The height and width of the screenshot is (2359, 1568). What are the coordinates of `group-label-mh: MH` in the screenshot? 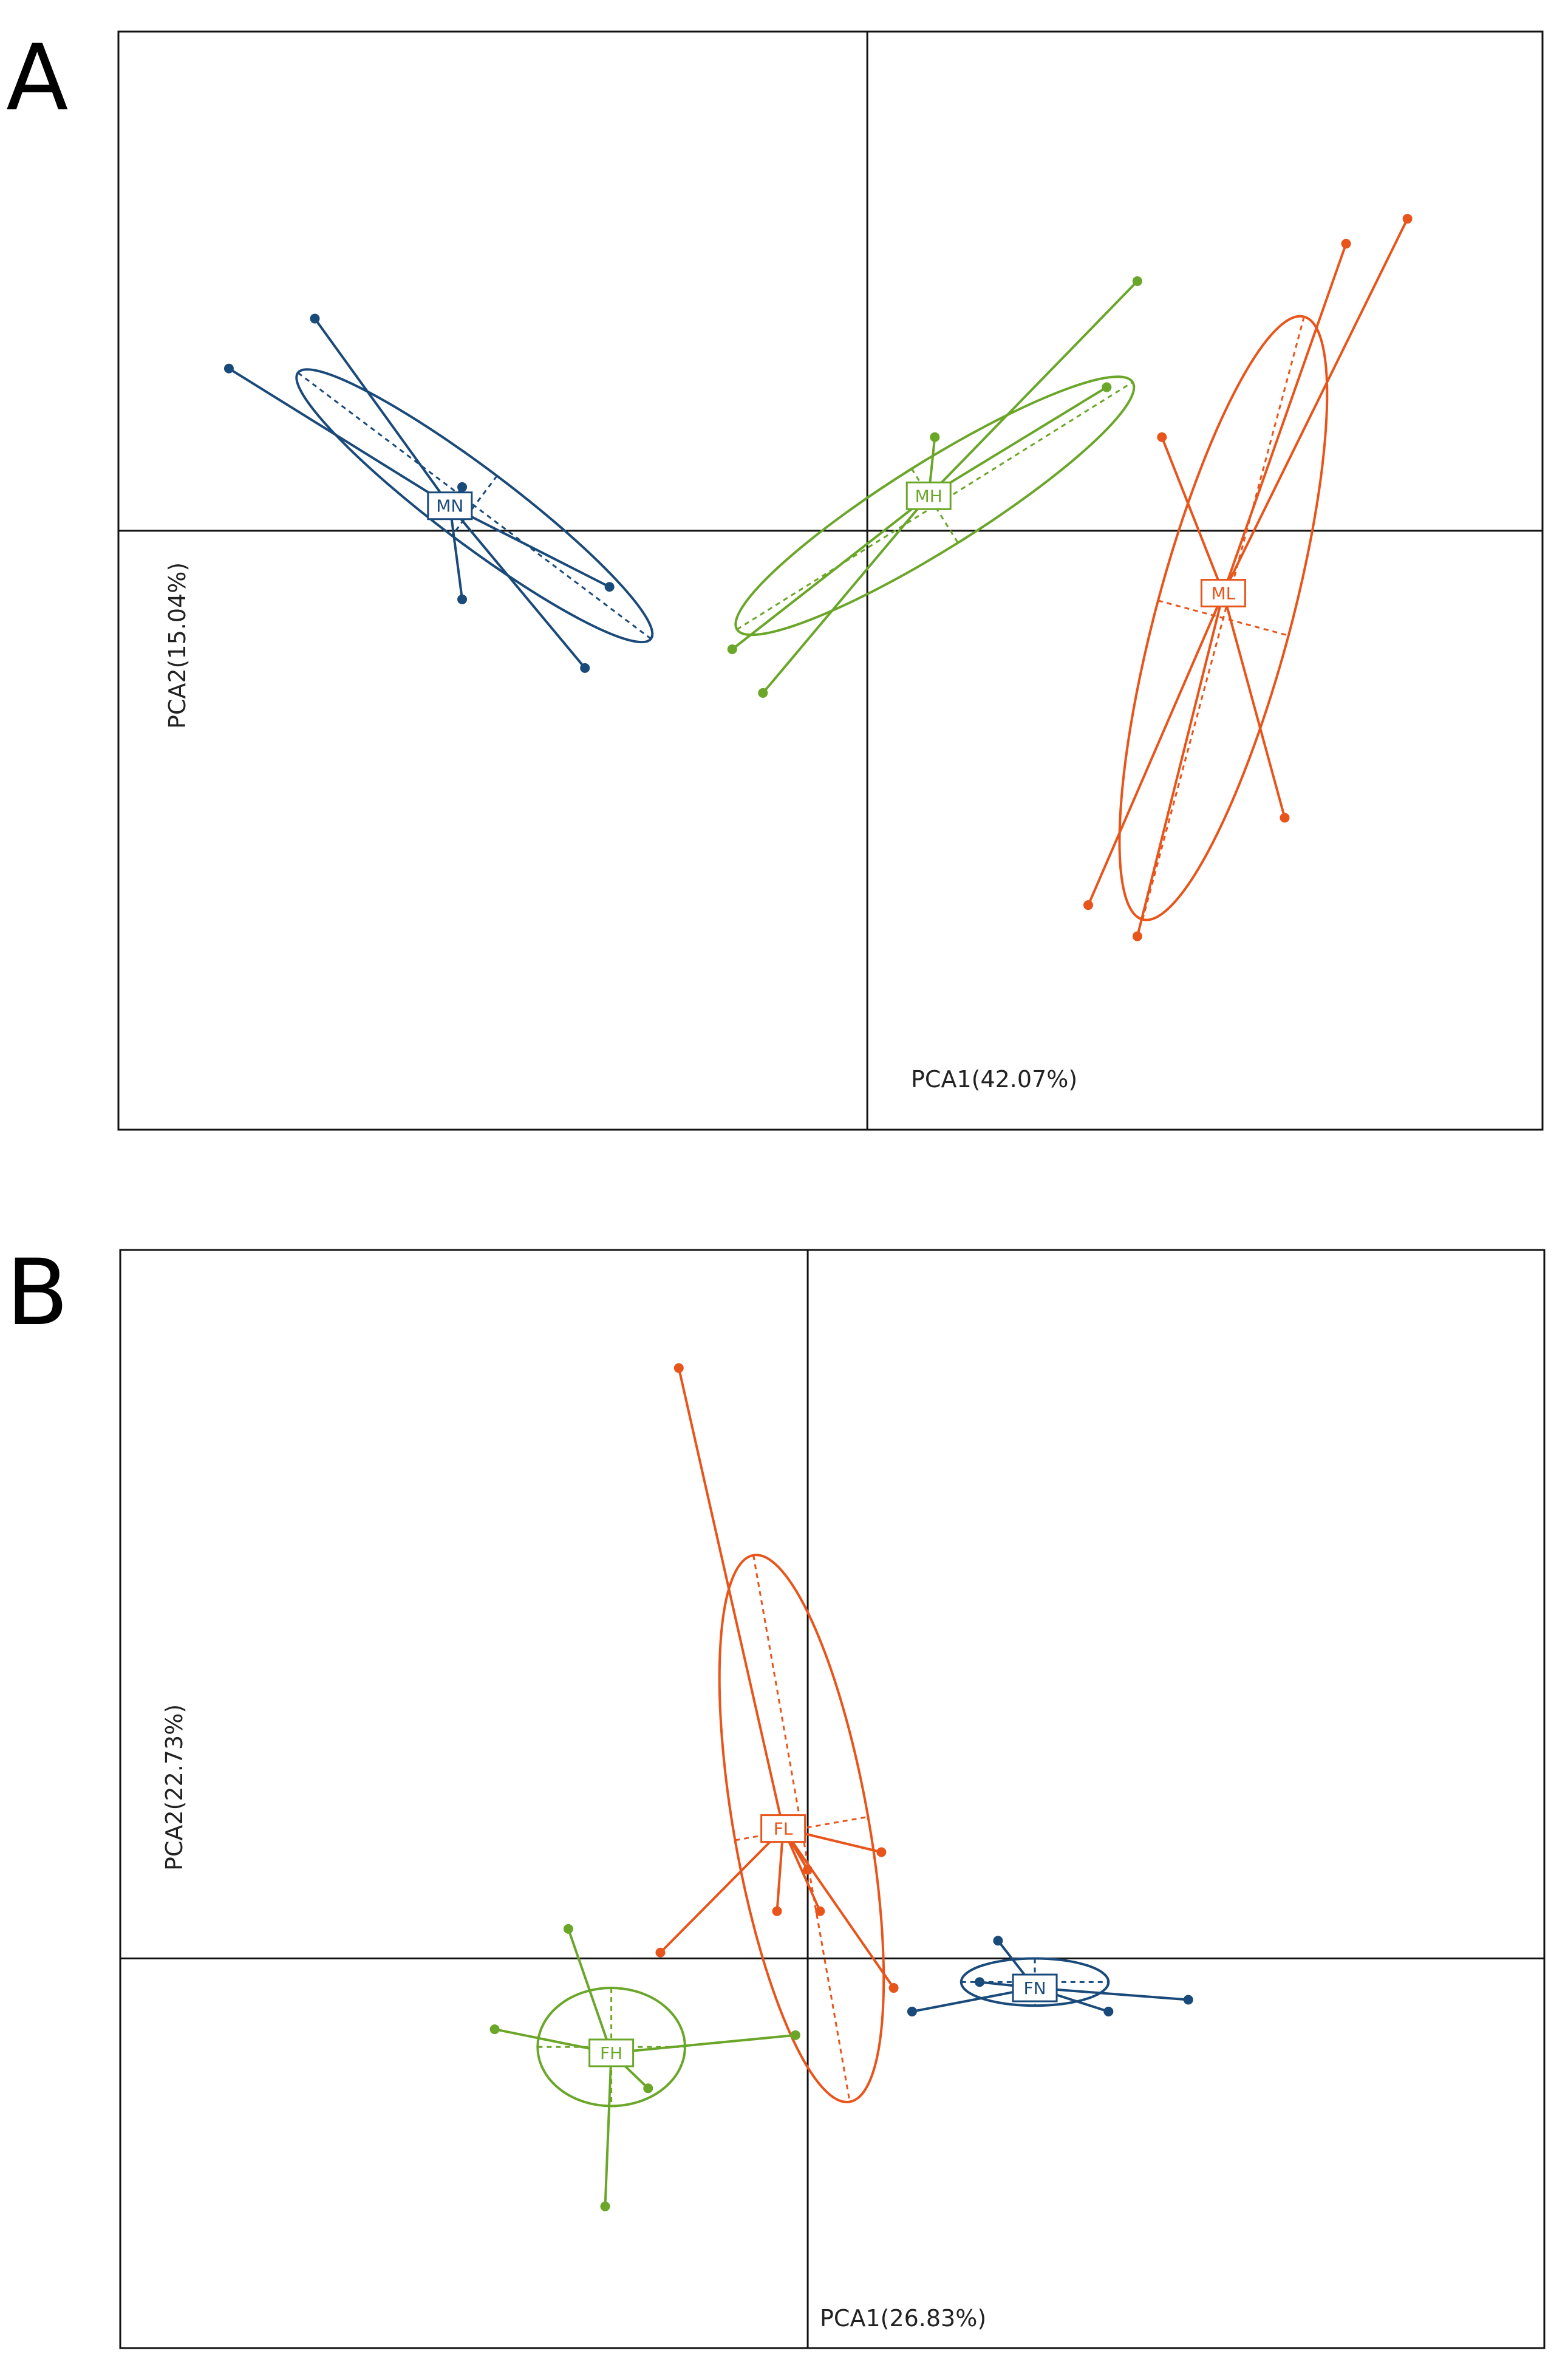 It's located at (929, 496).